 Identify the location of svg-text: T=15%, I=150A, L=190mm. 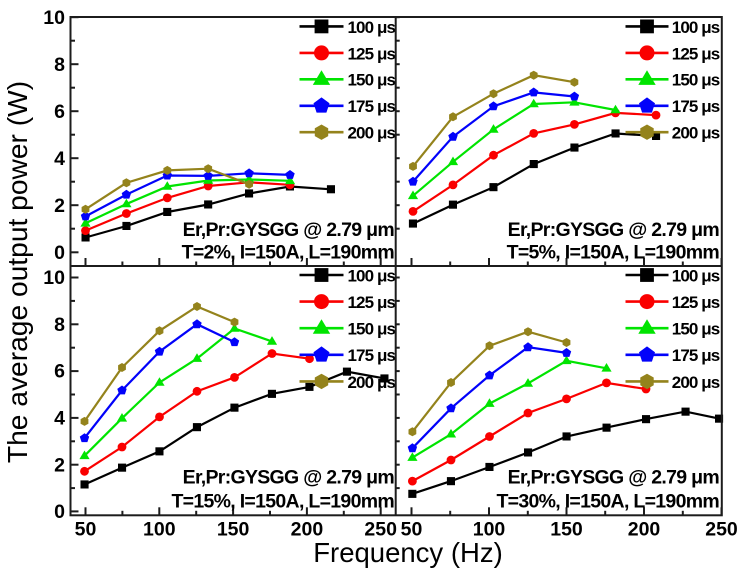
(282, 502).